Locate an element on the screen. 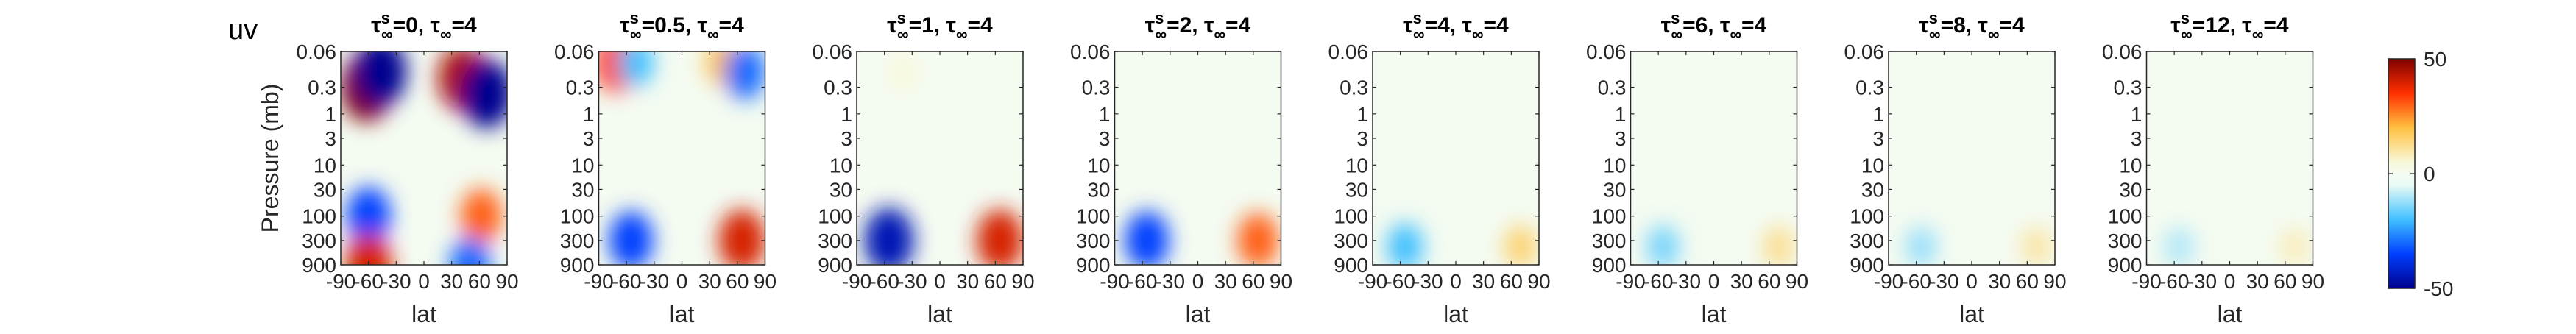  colorbar-tick-label: -50 is located at coordinates (2438, 288).